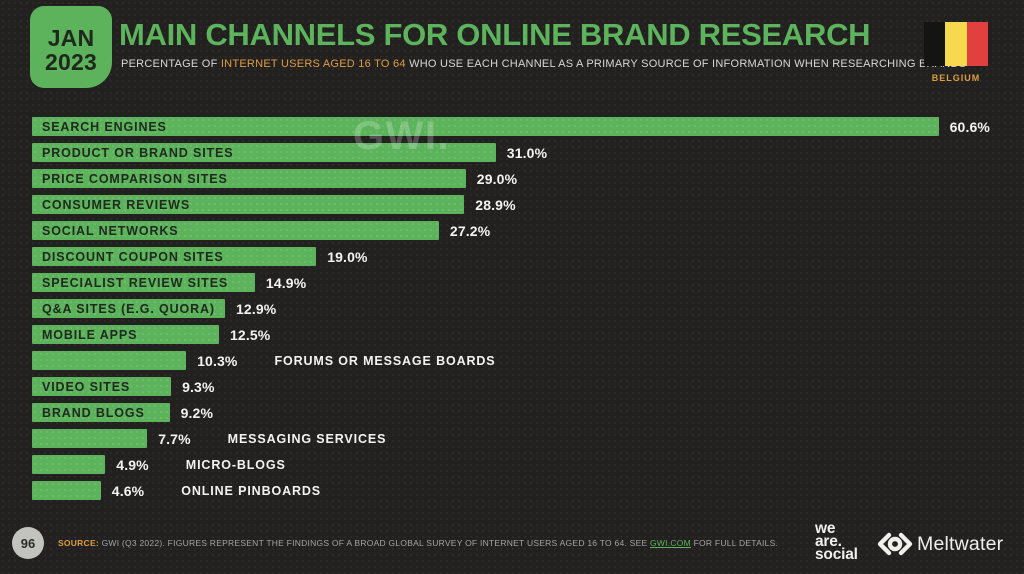  What do you see at coordinates (174, 438) in the screenshot?
I see `bar-value: 7.7%` at bounding box center [174, 438].